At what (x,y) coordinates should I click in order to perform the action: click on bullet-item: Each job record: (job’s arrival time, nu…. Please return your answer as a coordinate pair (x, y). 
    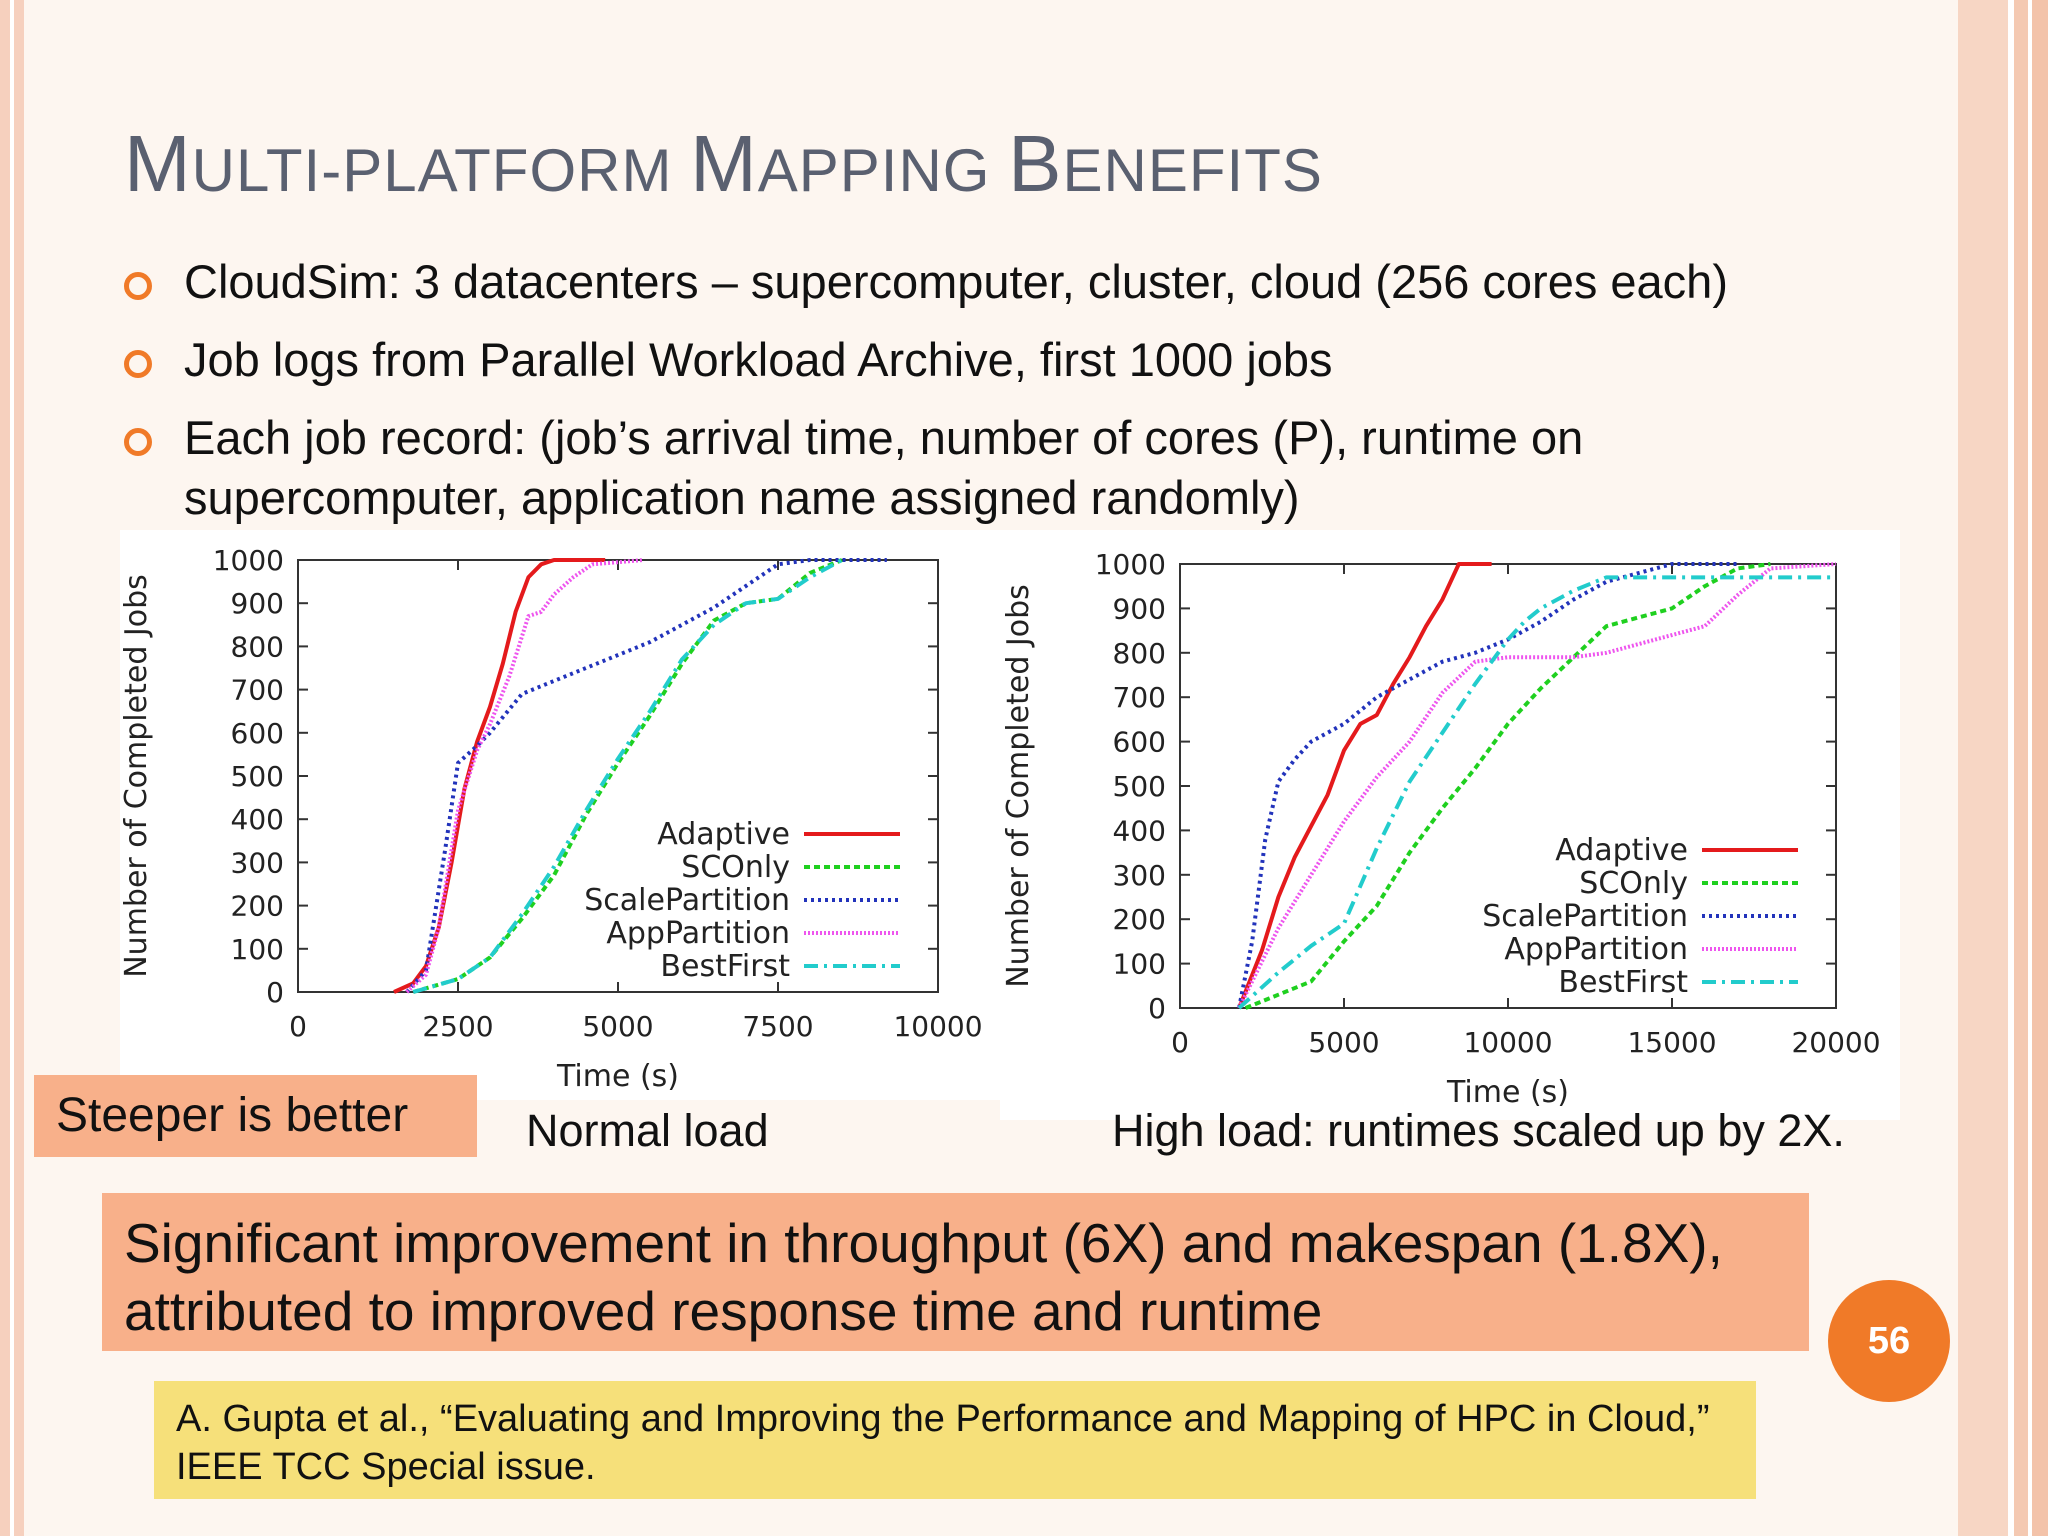
    Looking at the image, I should click on (1014, 468).